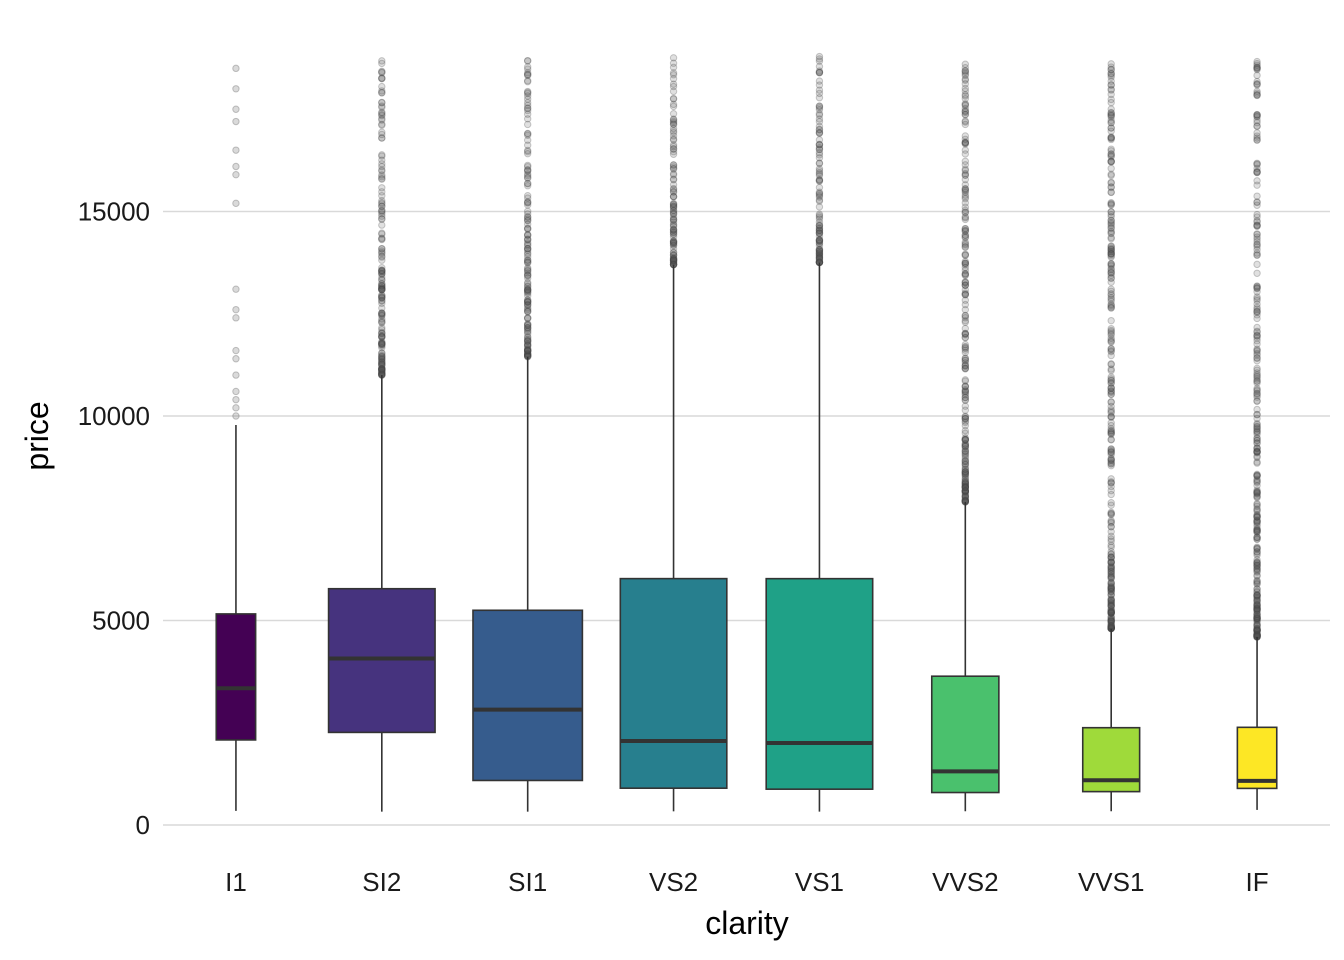 This screenshot has width=1344, height=960. I want to click on x-axis-title: clarity, so click(747, 923).